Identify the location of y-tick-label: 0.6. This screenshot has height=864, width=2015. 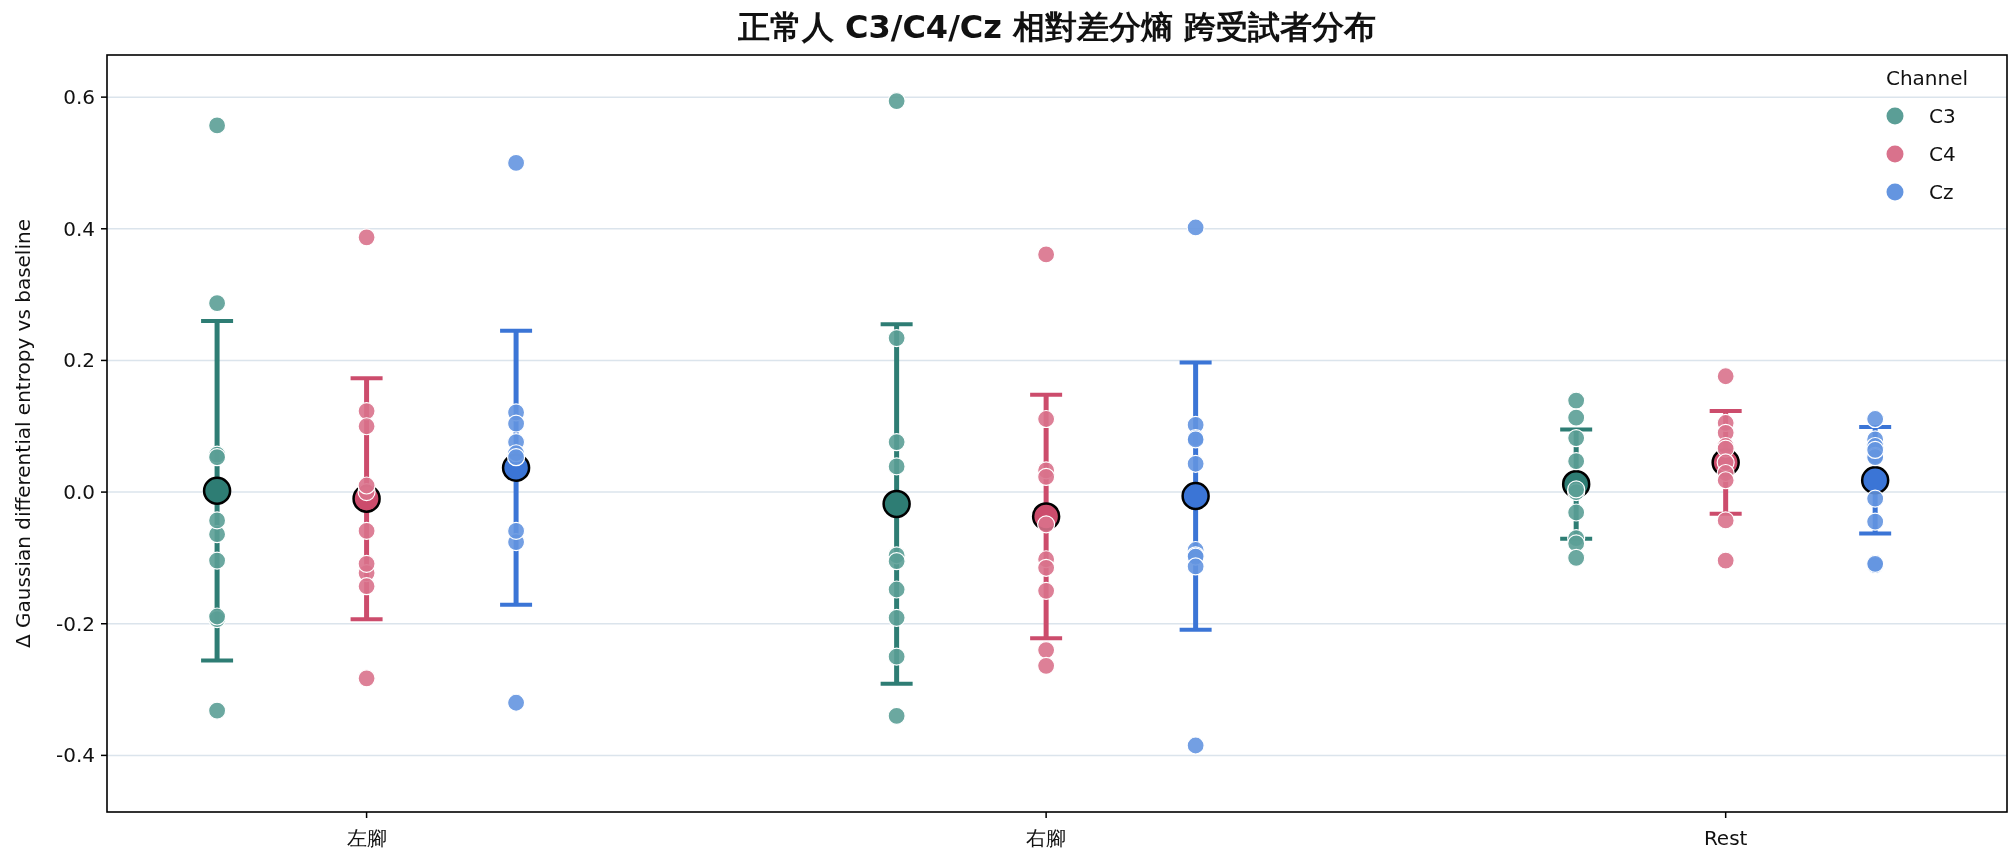
(79, 97).